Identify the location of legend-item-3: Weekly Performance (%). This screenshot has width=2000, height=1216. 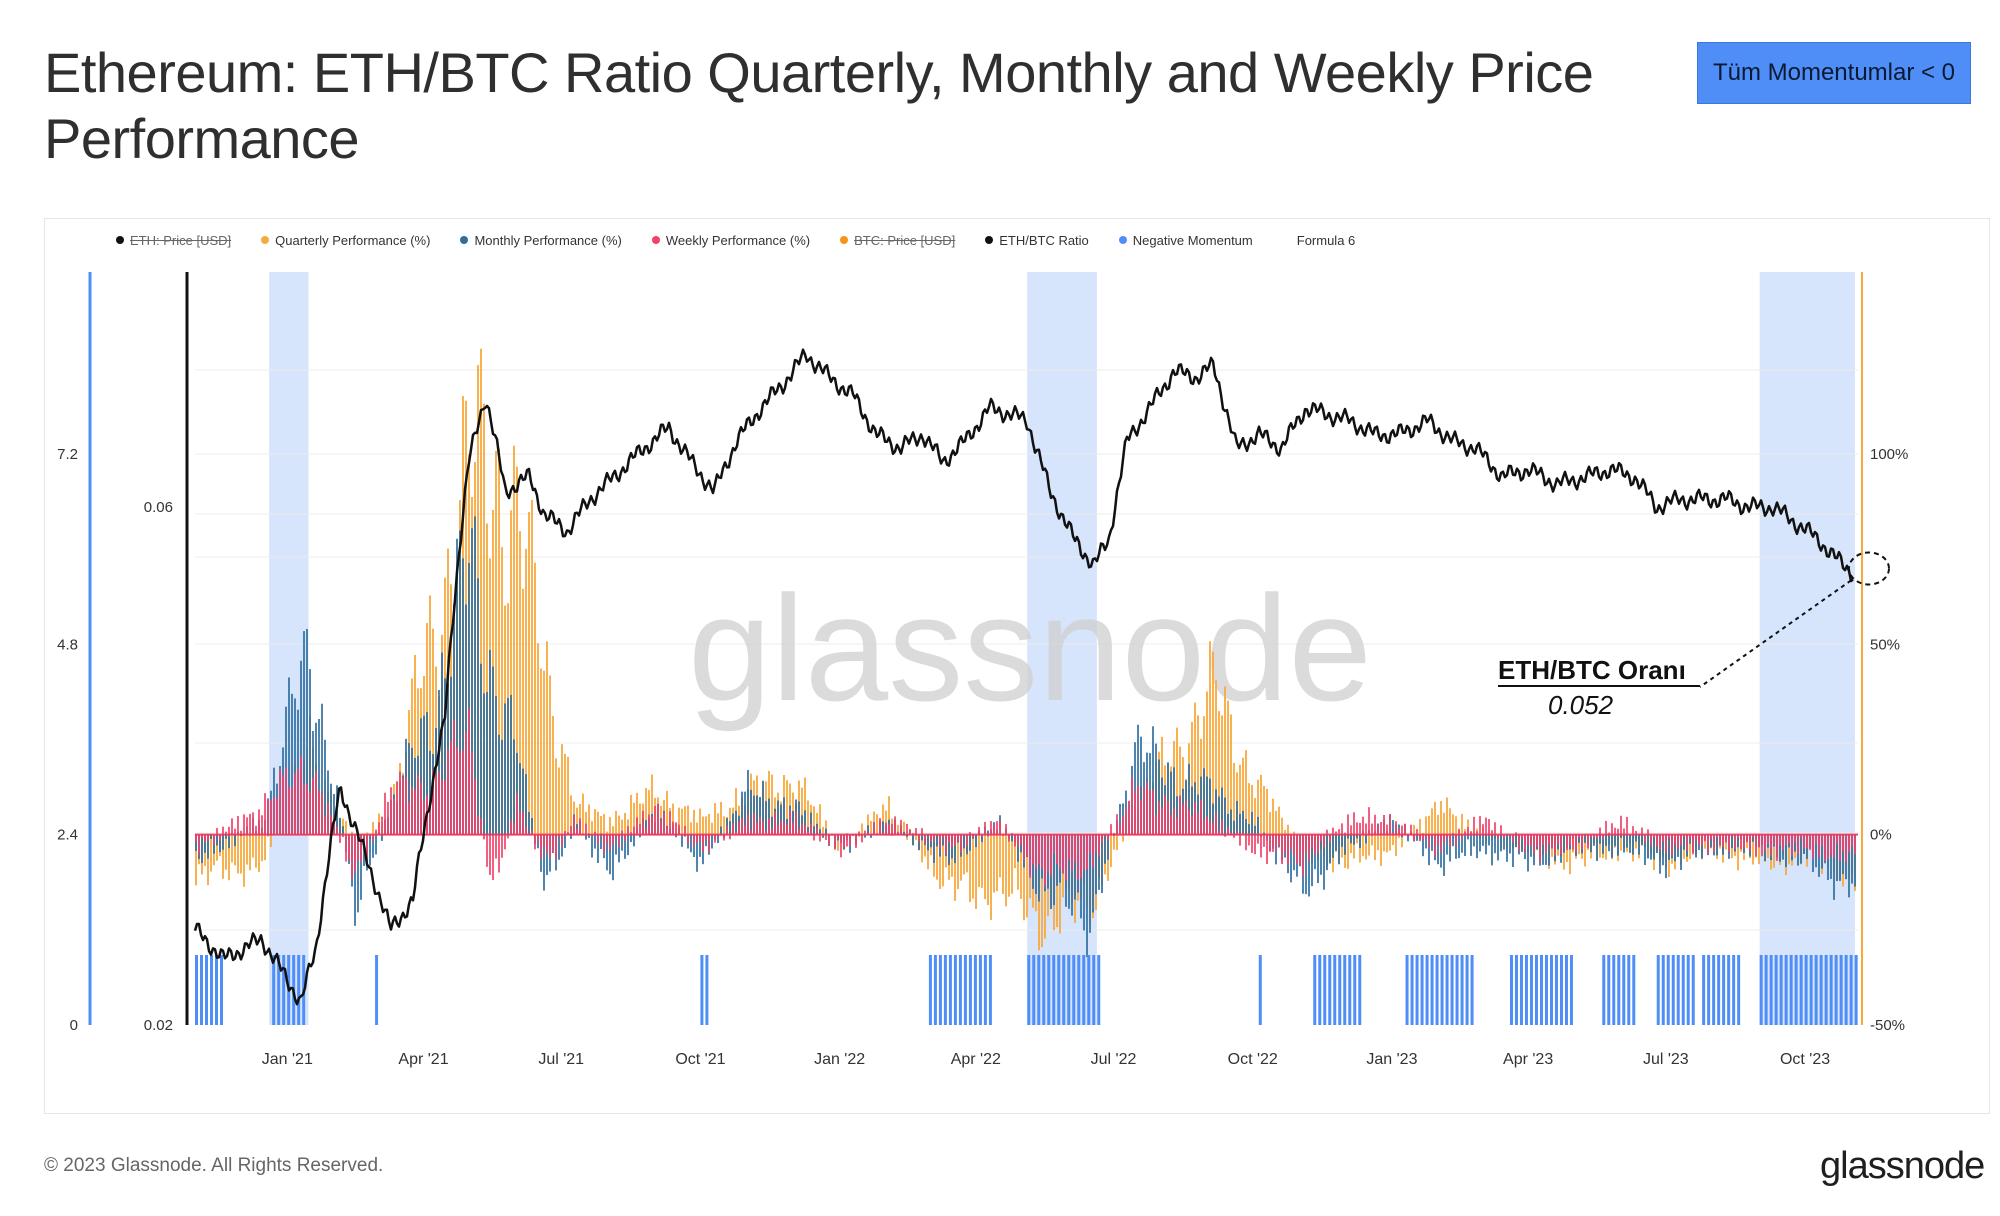
(730, 240).